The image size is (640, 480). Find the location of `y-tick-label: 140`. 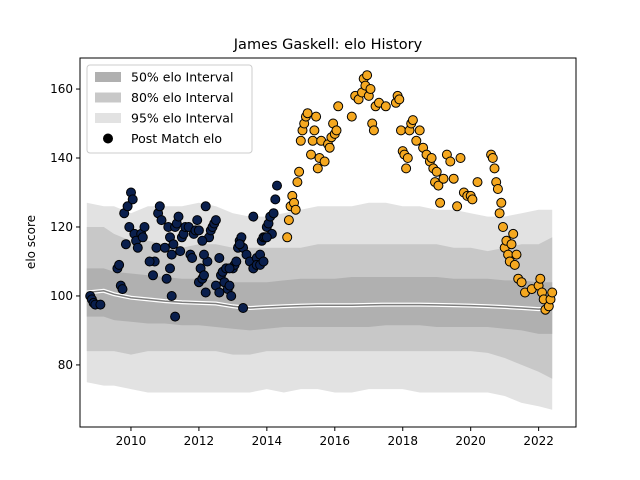

y-tick-label: 140 is located at coordinates (61, 158).